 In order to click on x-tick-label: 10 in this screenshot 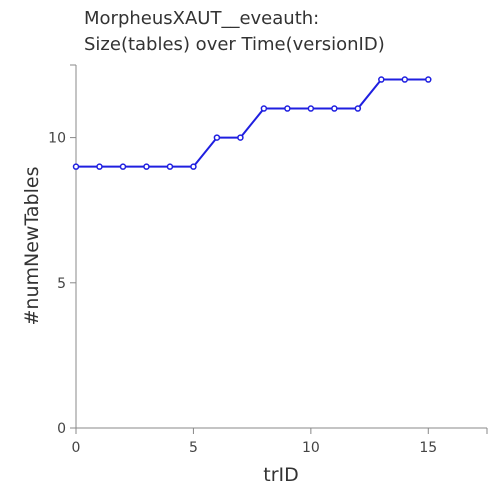, I will do `click(311, 448)`.